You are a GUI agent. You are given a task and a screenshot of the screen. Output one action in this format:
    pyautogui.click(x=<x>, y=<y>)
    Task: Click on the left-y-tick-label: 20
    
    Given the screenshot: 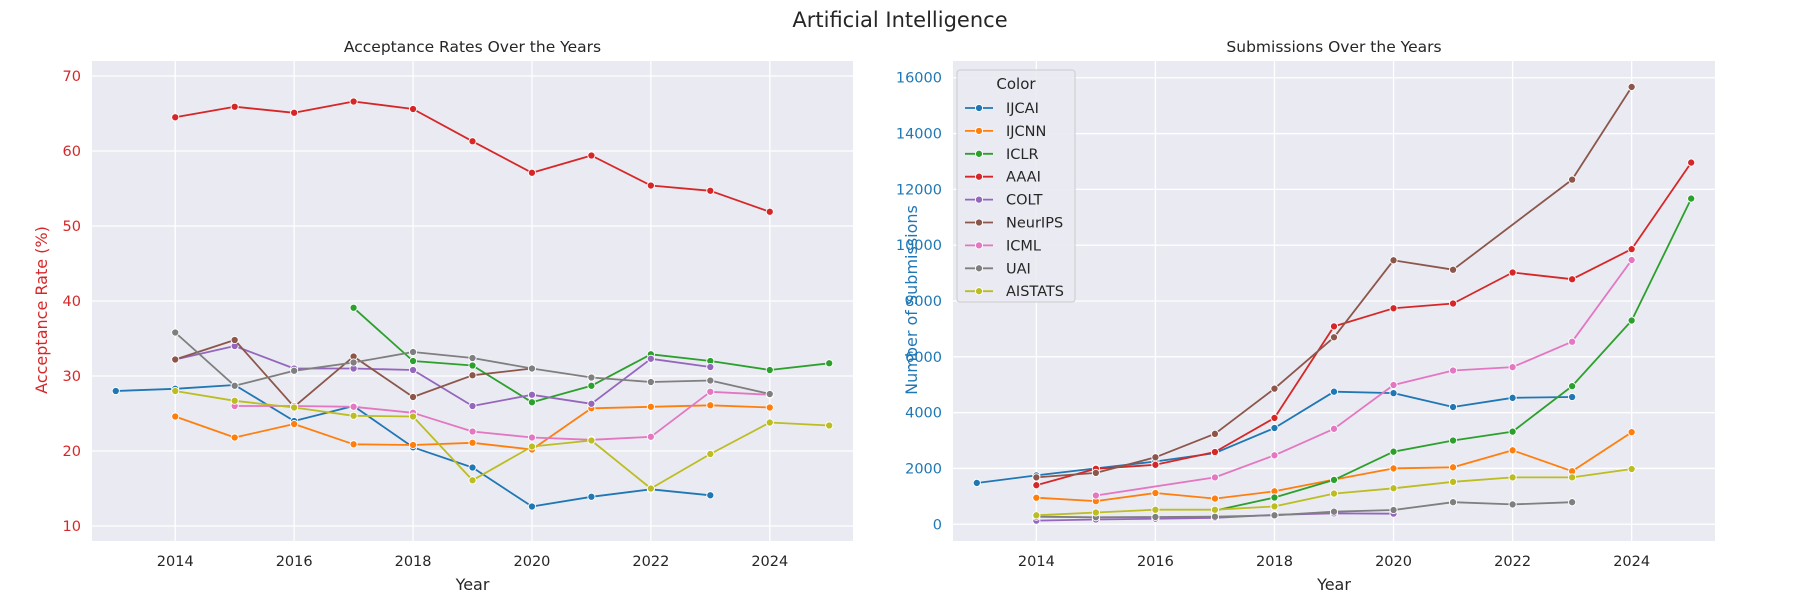 What is the action you would take?
    pyautogui.click(x=72, y=452)
    